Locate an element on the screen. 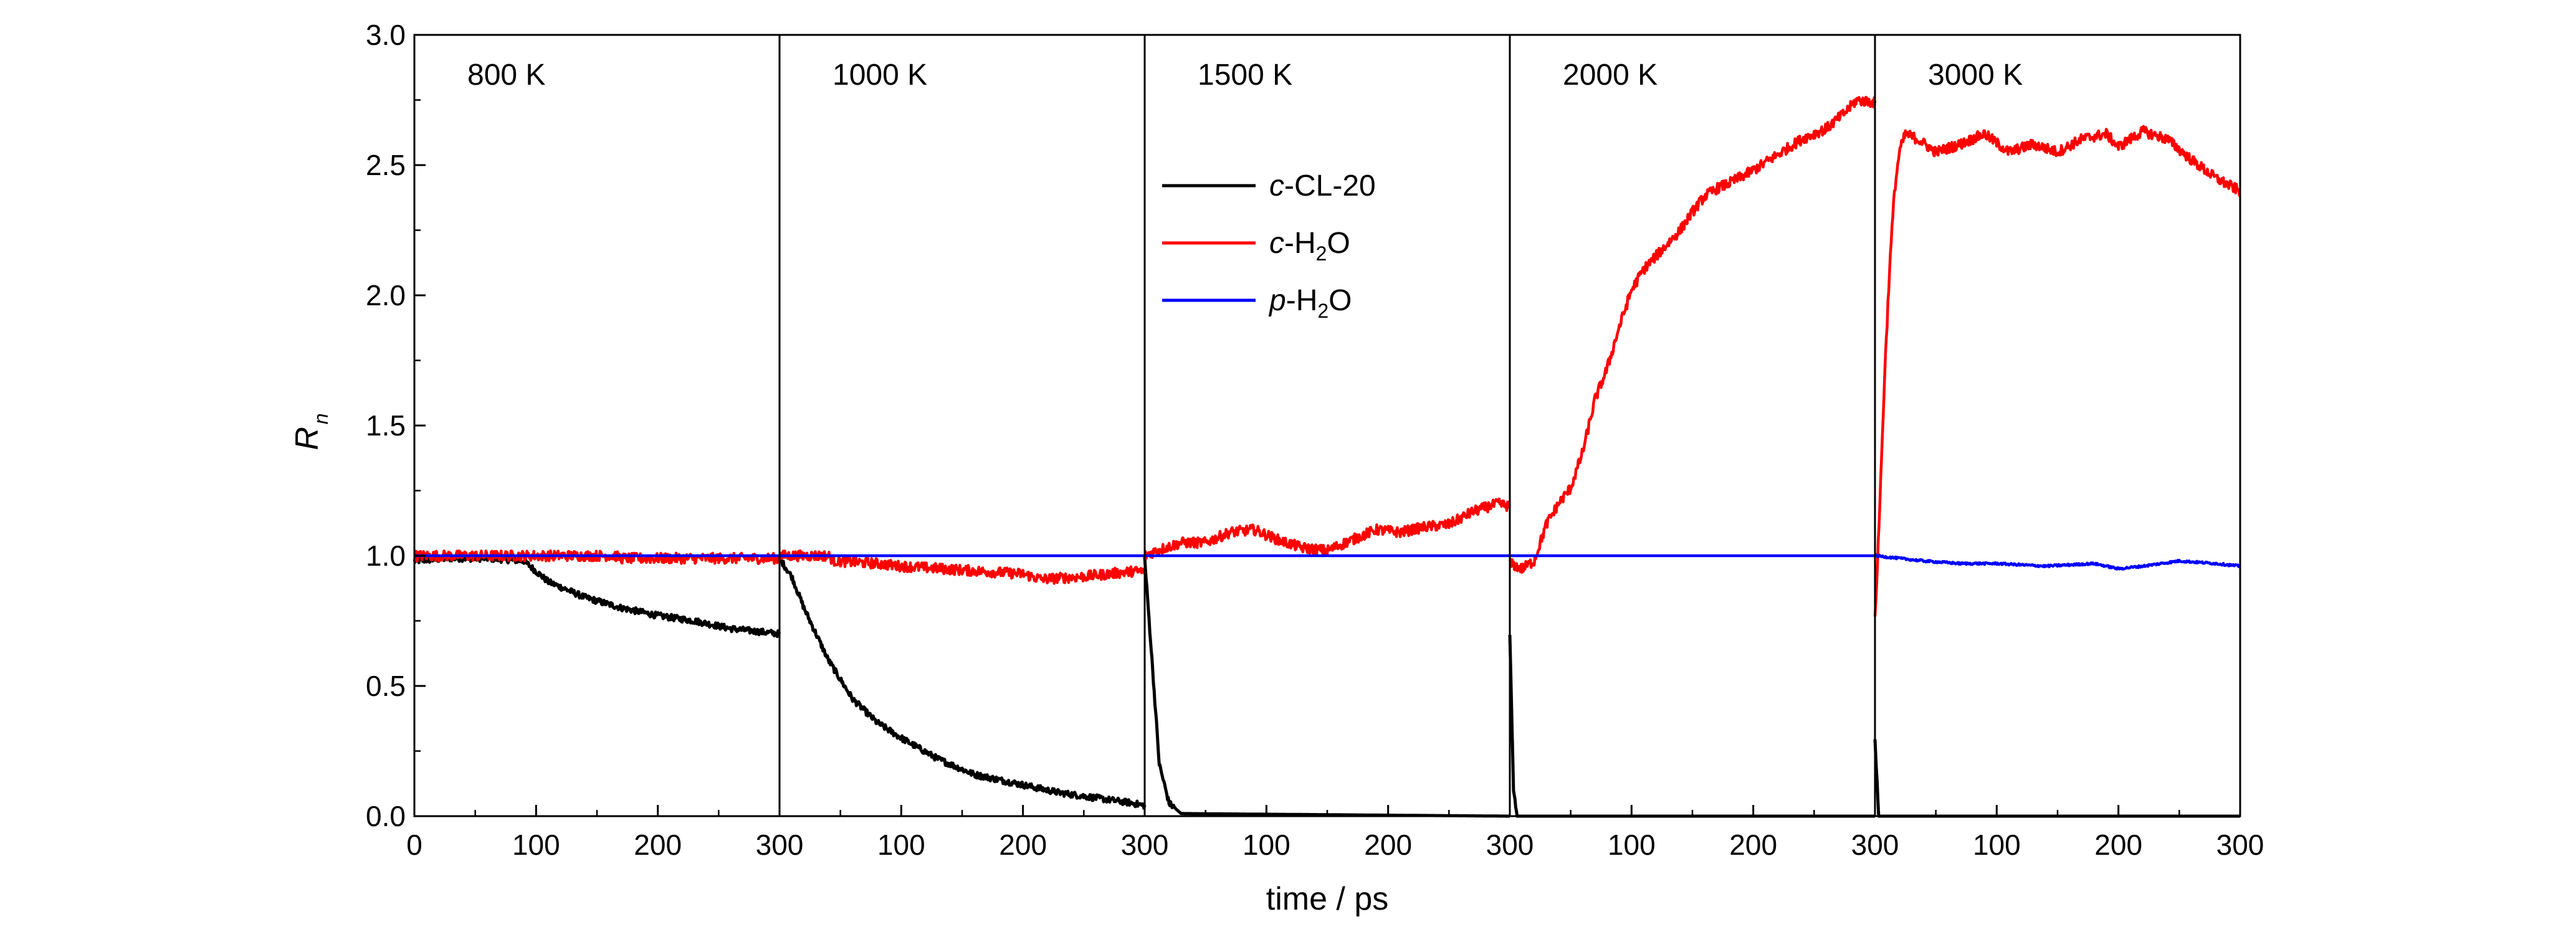 The image size is (2576, 942). y-tick-label: 2.0 is located at coordinates (386, 296).